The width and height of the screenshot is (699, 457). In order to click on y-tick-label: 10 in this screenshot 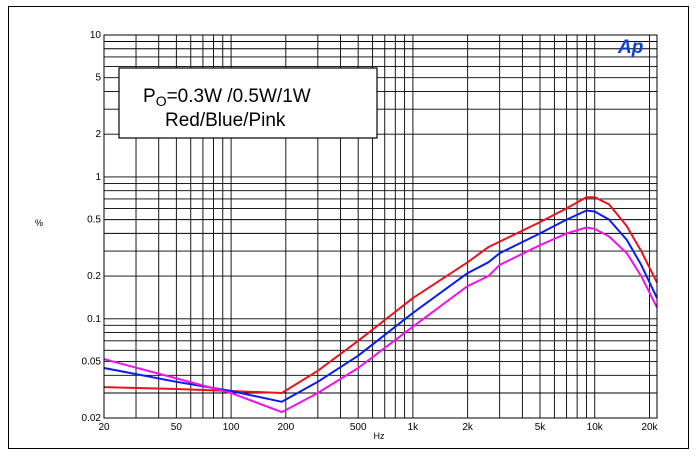, I will do `click(96, 35)`.